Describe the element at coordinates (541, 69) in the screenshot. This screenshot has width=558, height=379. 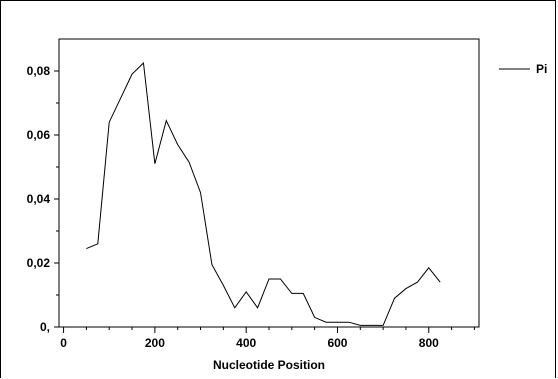
I see `legend-label: Pi` at that location.